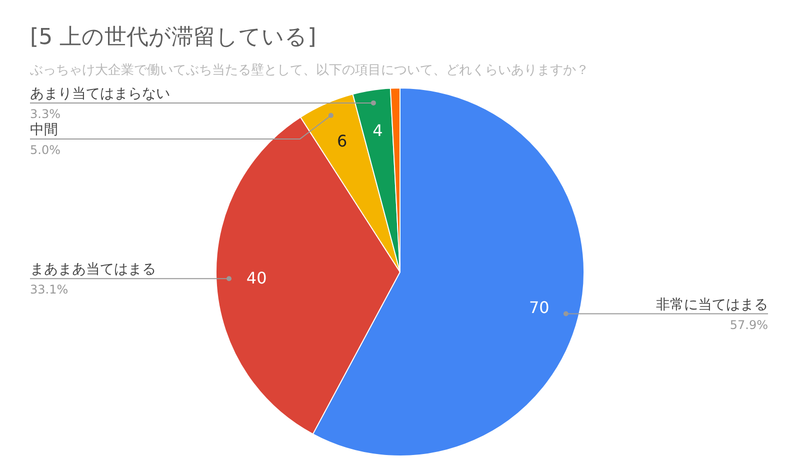 Image resolution: width=800 pixels, height=460 pixels. Describe the element at coordinates (539, 308) in the screenshot. I see `data-label: 70` at that location.